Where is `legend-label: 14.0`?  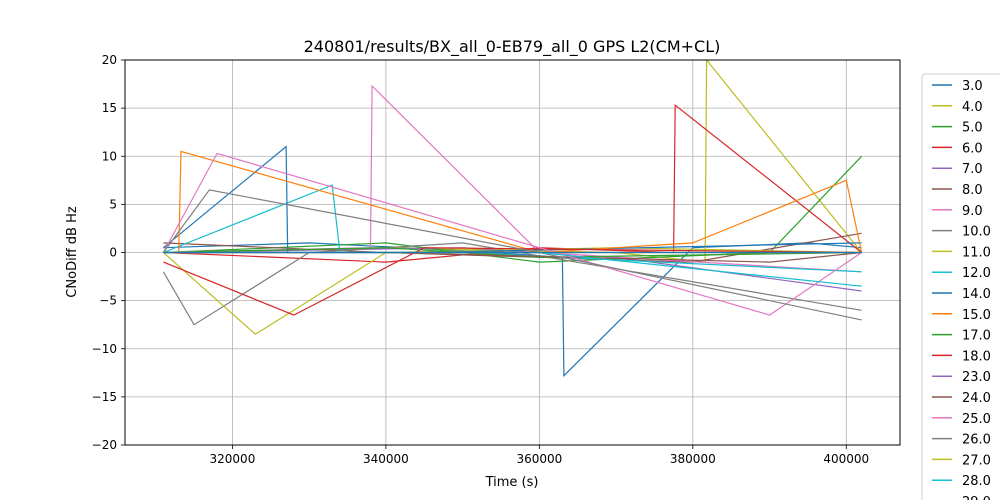
legend-label: 14.0 is located at coordinates (976, 294).